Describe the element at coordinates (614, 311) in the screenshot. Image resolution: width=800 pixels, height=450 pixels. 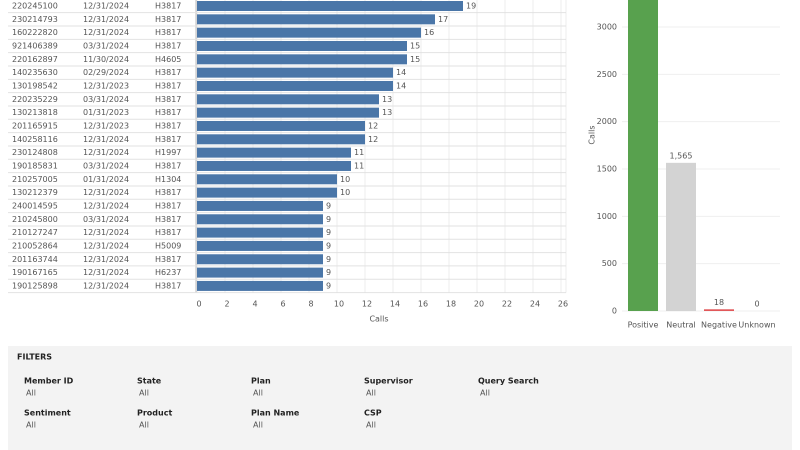
I see `y-tick-label: 0` at that location.